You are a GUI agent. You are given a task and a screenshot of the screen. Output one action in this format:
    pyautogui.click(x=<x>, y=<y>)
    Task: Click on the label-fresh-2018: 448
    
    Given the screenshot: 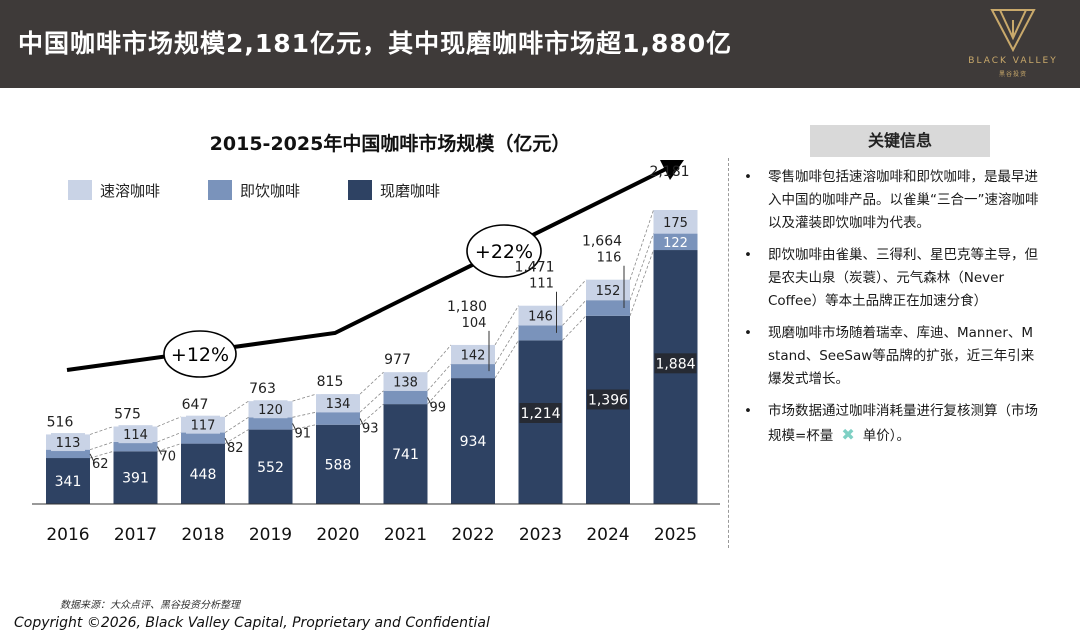 What is the action you would take?
    pyautogui.click(x=203, y=475)
    